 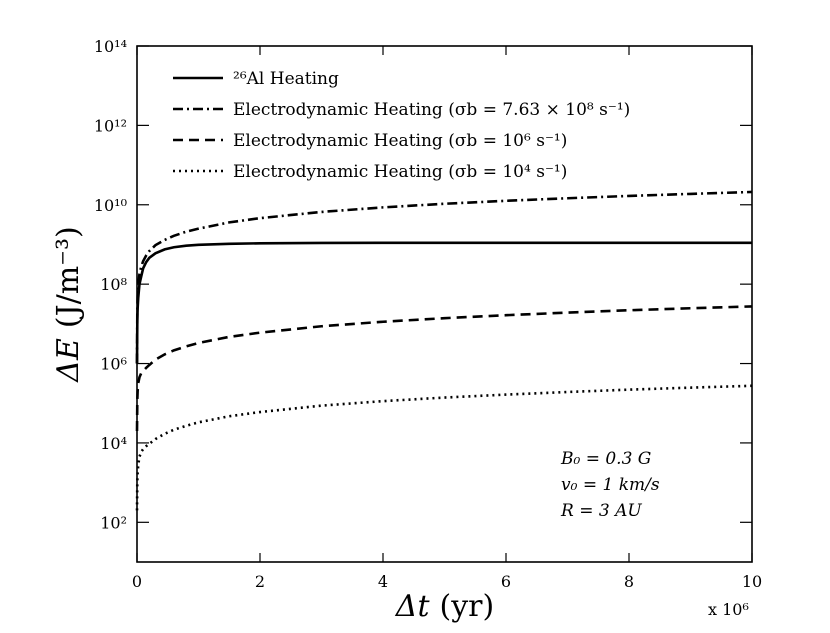 I want to click on annotation-v0: v₀ = 1 km/s, so click(x=610, y=485).